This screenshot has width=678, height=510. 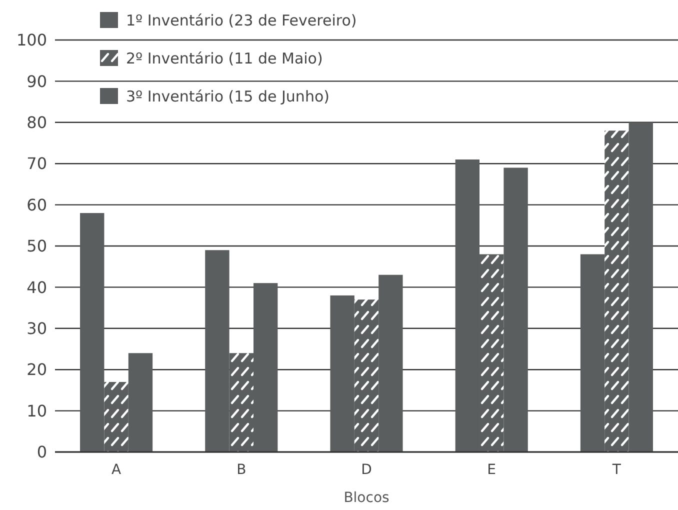 I want to click on y-tick-label: 60, so click(x=36, y=204).